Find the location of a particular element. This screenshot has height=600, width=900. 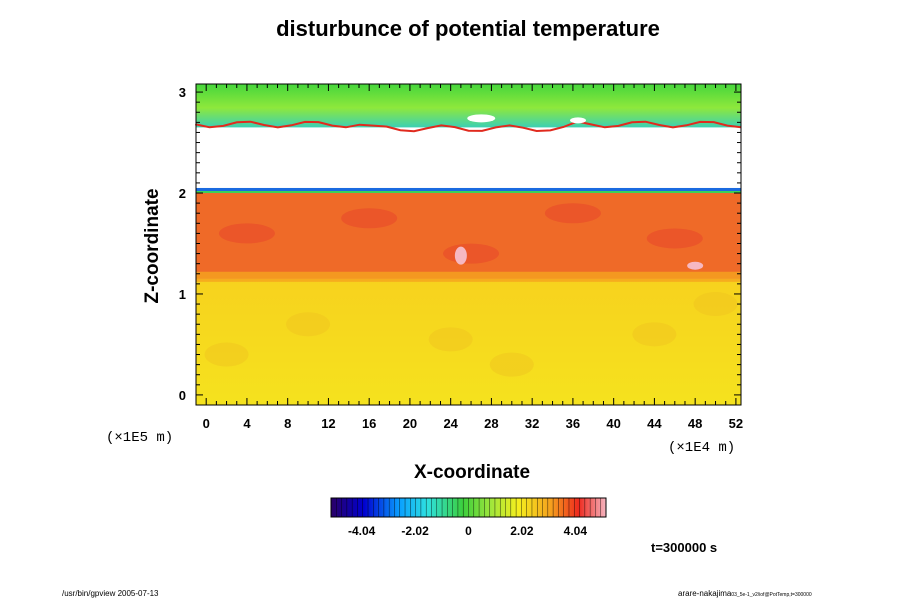

x-tick-label: 36 is located at coordinates (573, 423).